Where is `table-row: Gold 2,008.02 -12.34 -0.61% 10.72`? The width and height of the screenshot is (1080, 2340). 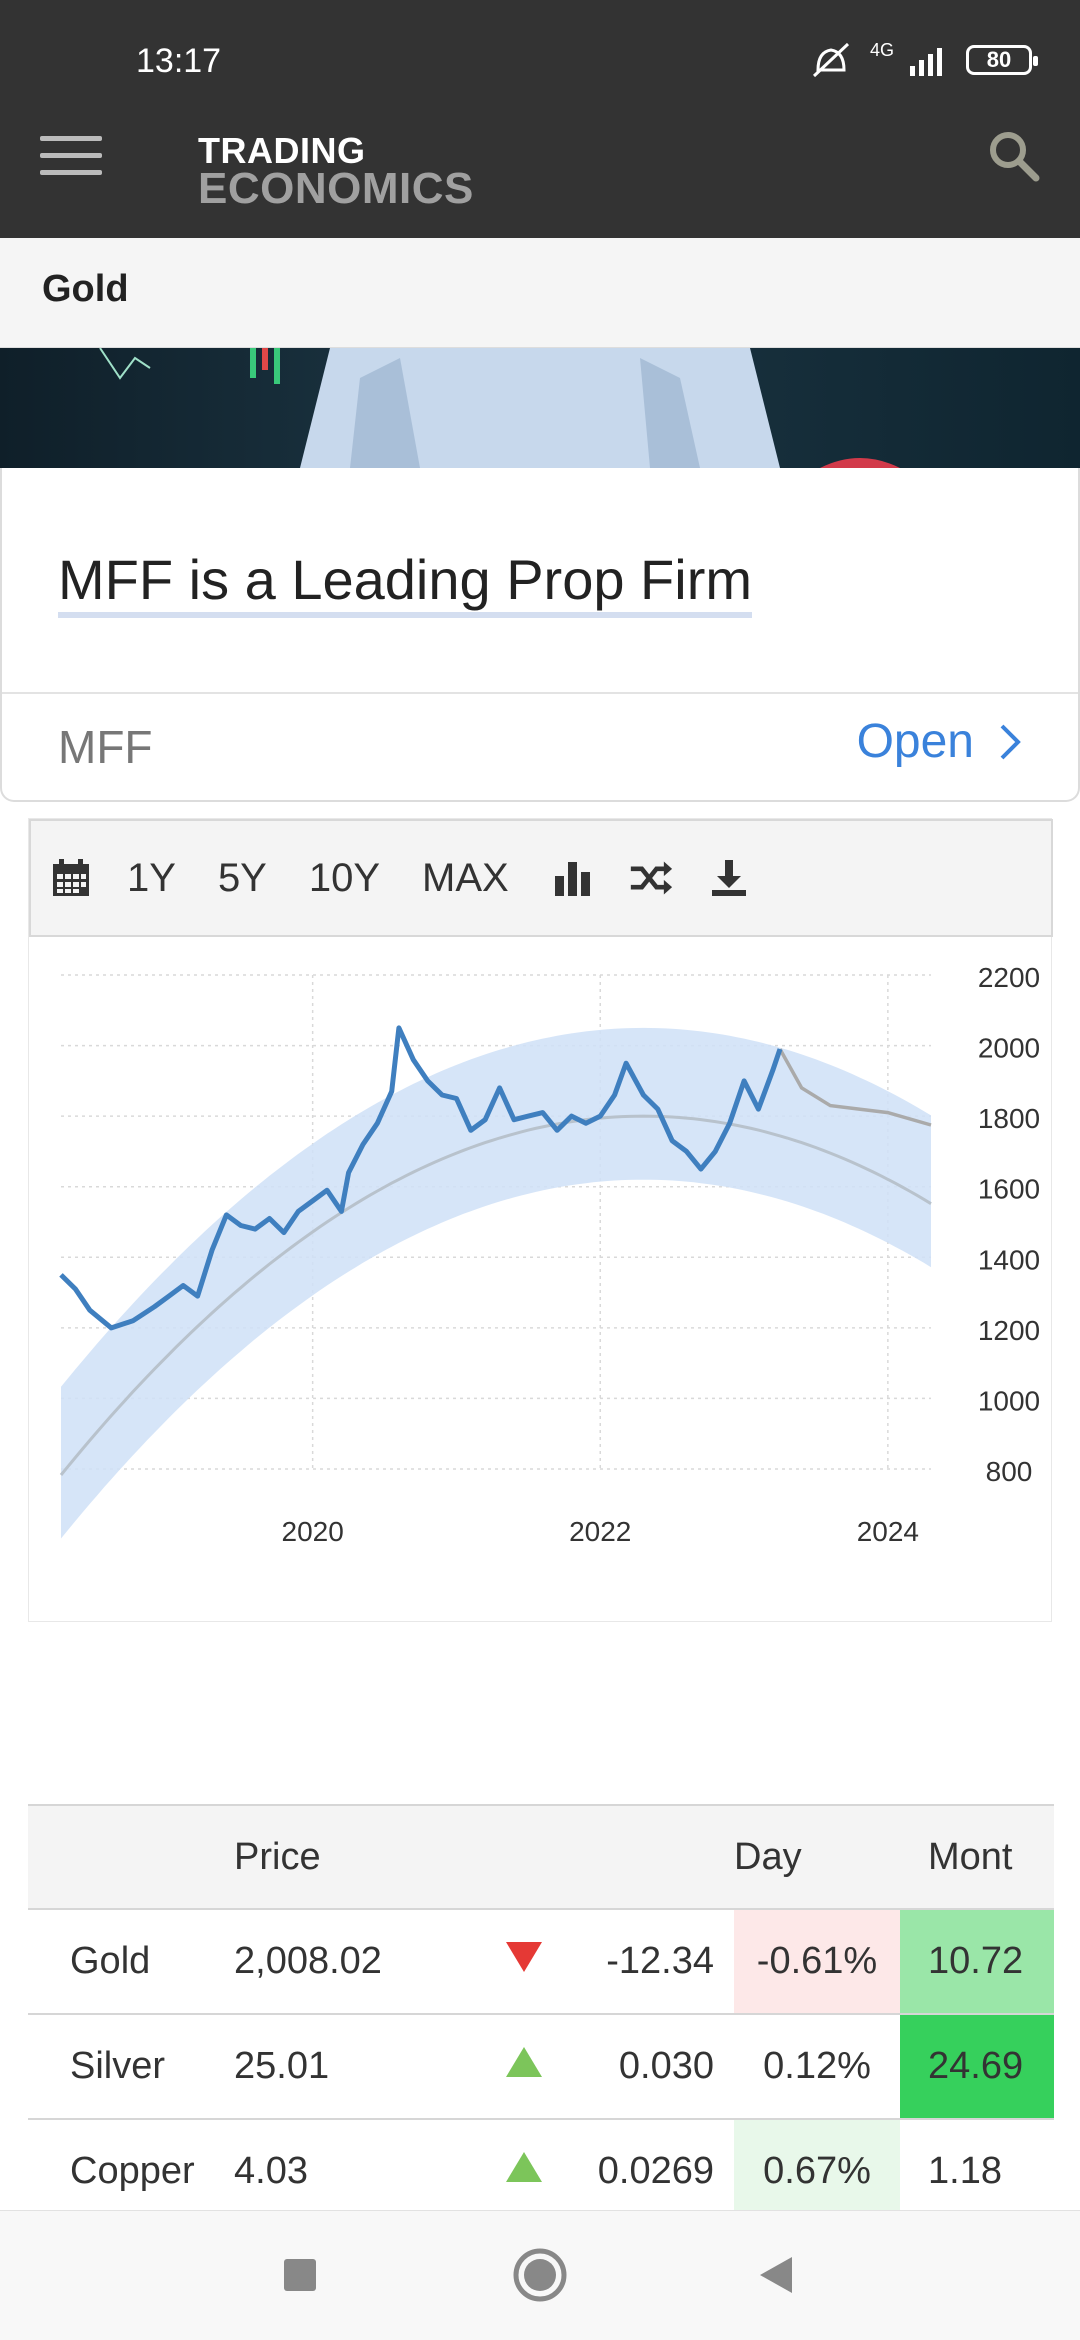
table-row: Gold 2,008.02 -12.34 -0.61% 10.72 is located at coordinates (541, 1962).